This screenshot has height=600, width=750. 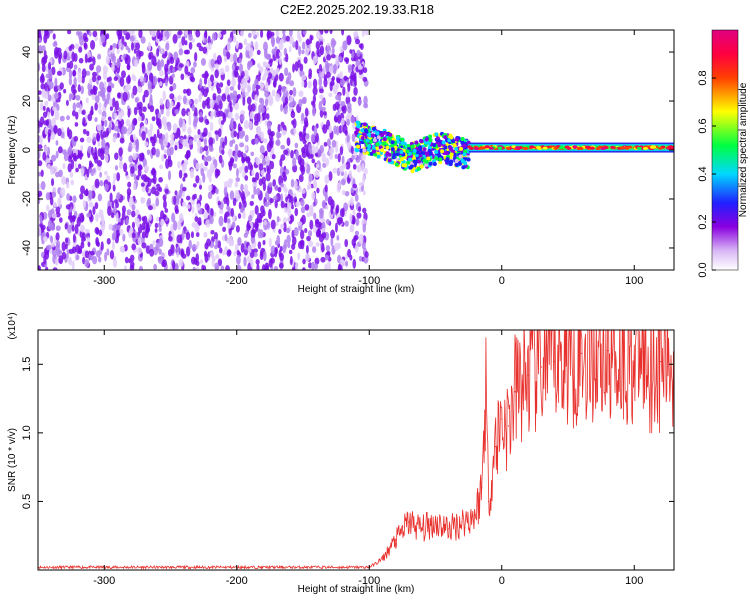 I want to click on snr-data-point, so click(x=382, y=559).